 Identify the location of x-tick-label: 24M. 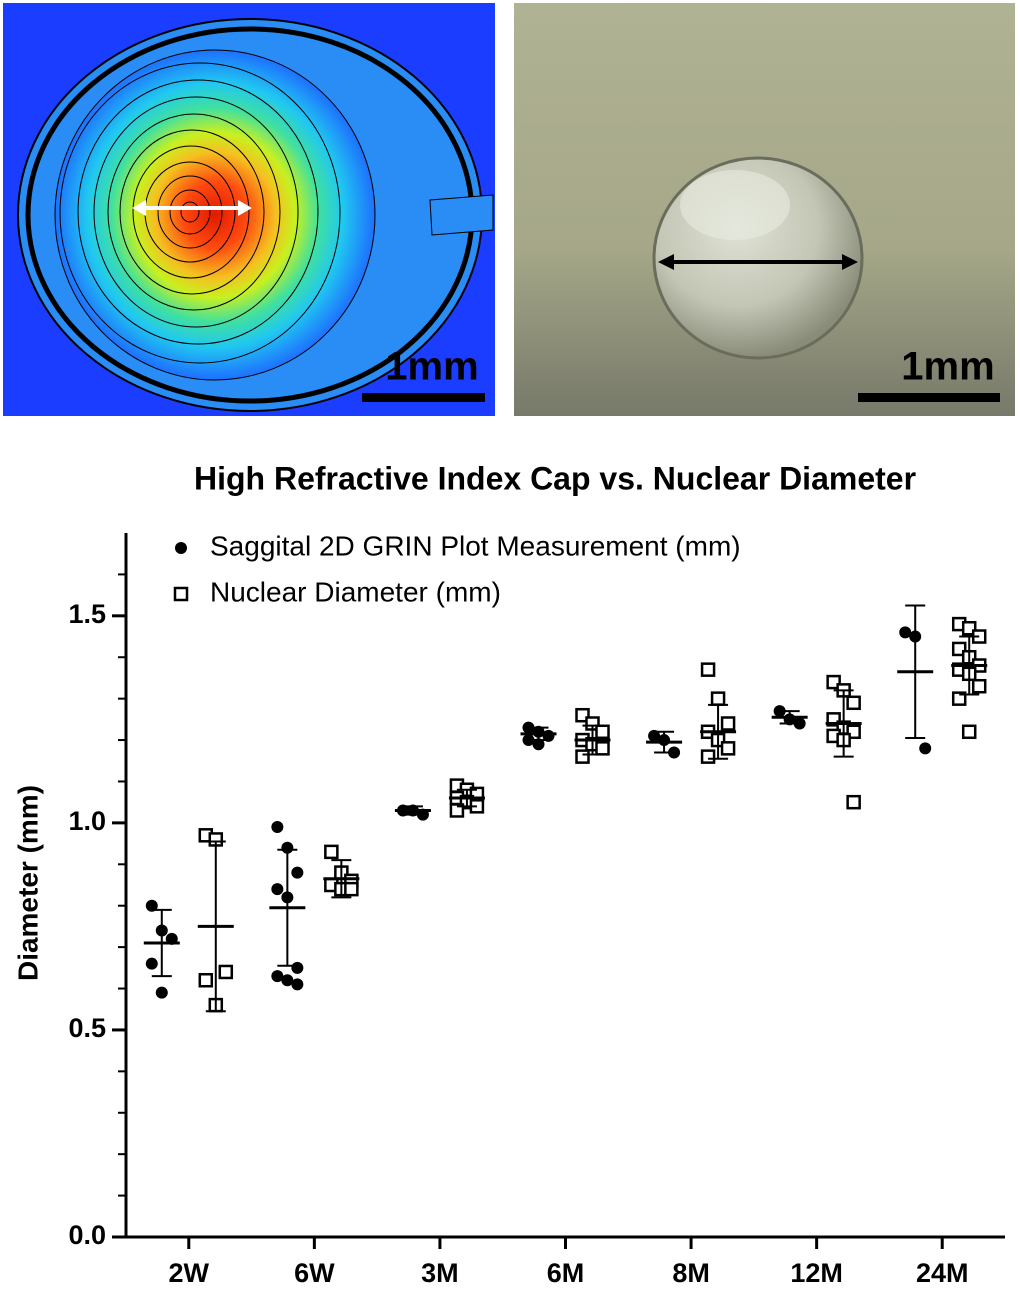
(942, 1273).